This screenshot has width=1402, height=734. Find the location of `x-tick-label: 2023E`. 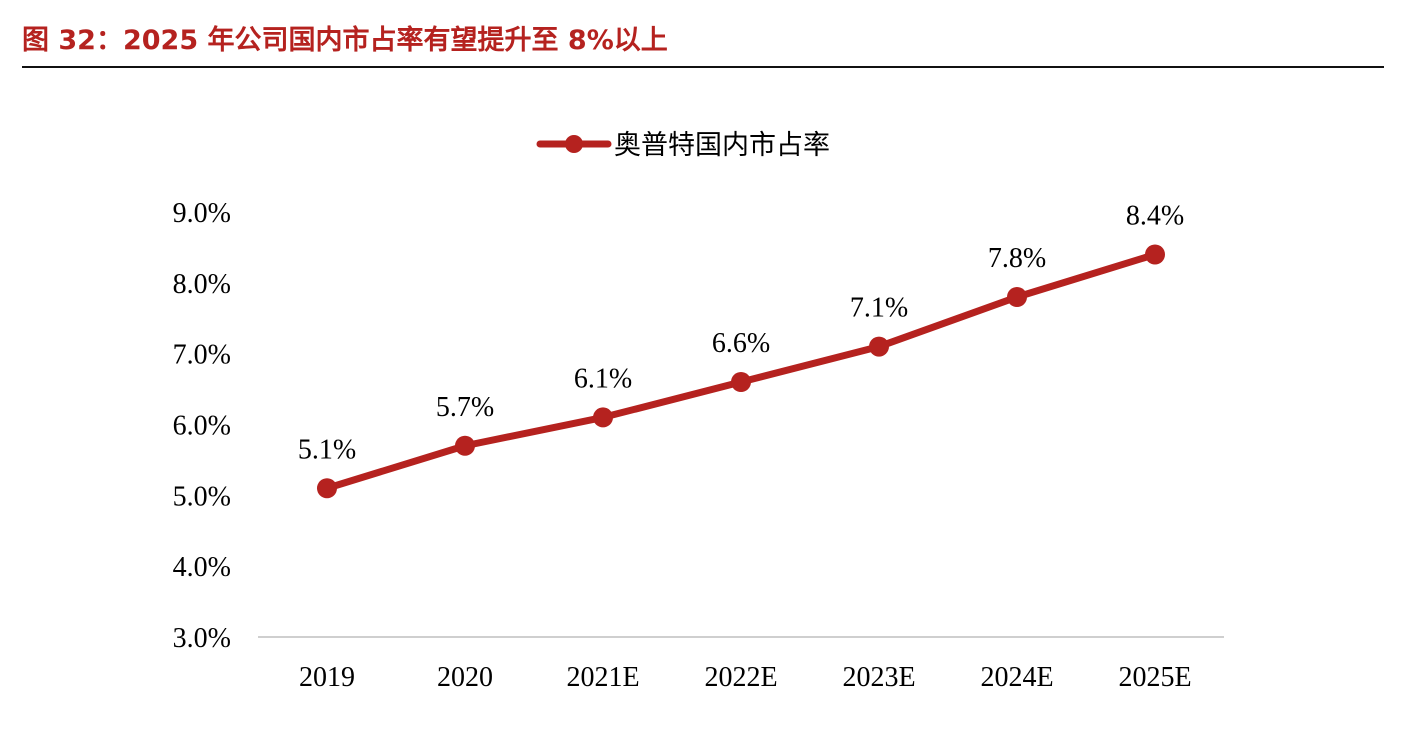

x-tick-label: 2023E is located at coordinates (878, 677).